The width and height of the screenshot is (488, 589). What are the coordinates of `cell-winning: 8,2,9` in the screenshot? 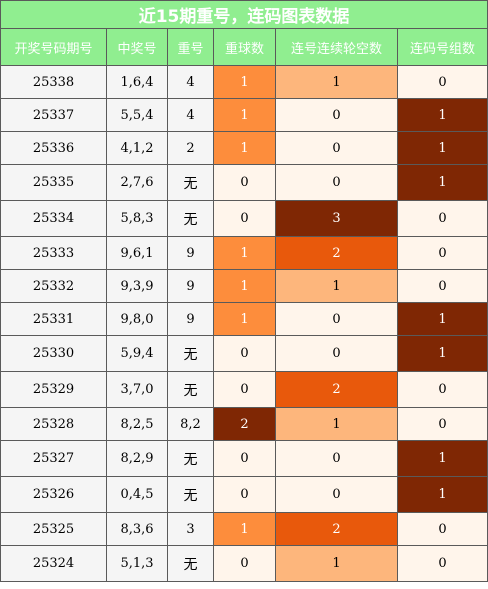 It's located at (137, 458).